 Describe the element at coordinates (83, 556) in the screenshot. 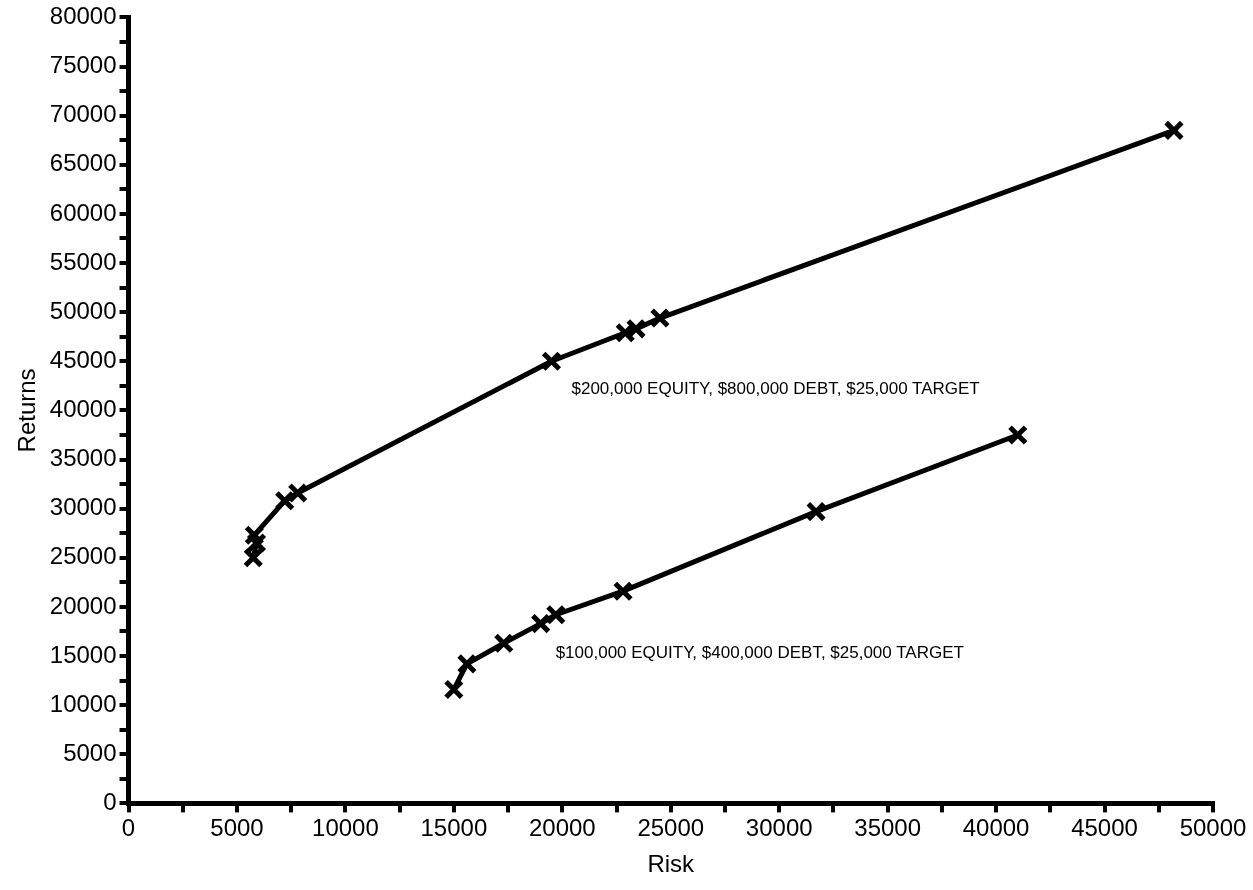

I see `y-tick-label: 25000` at that location.